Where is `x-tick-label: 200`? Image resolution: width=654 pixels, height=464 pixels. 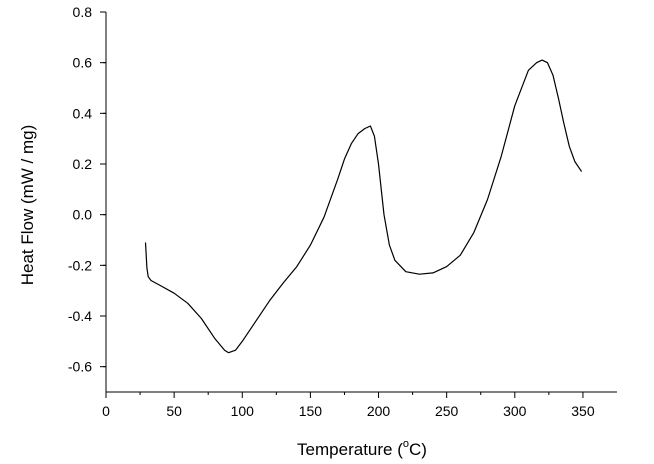
x-tick-label: 200 is located at coordinates (379, 411).